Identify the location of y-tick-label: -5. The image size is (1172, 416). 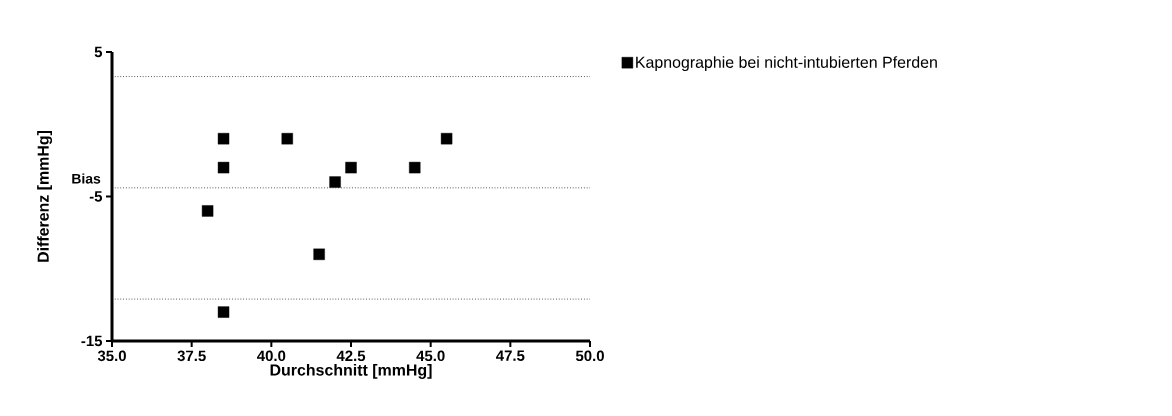
(96, 196).